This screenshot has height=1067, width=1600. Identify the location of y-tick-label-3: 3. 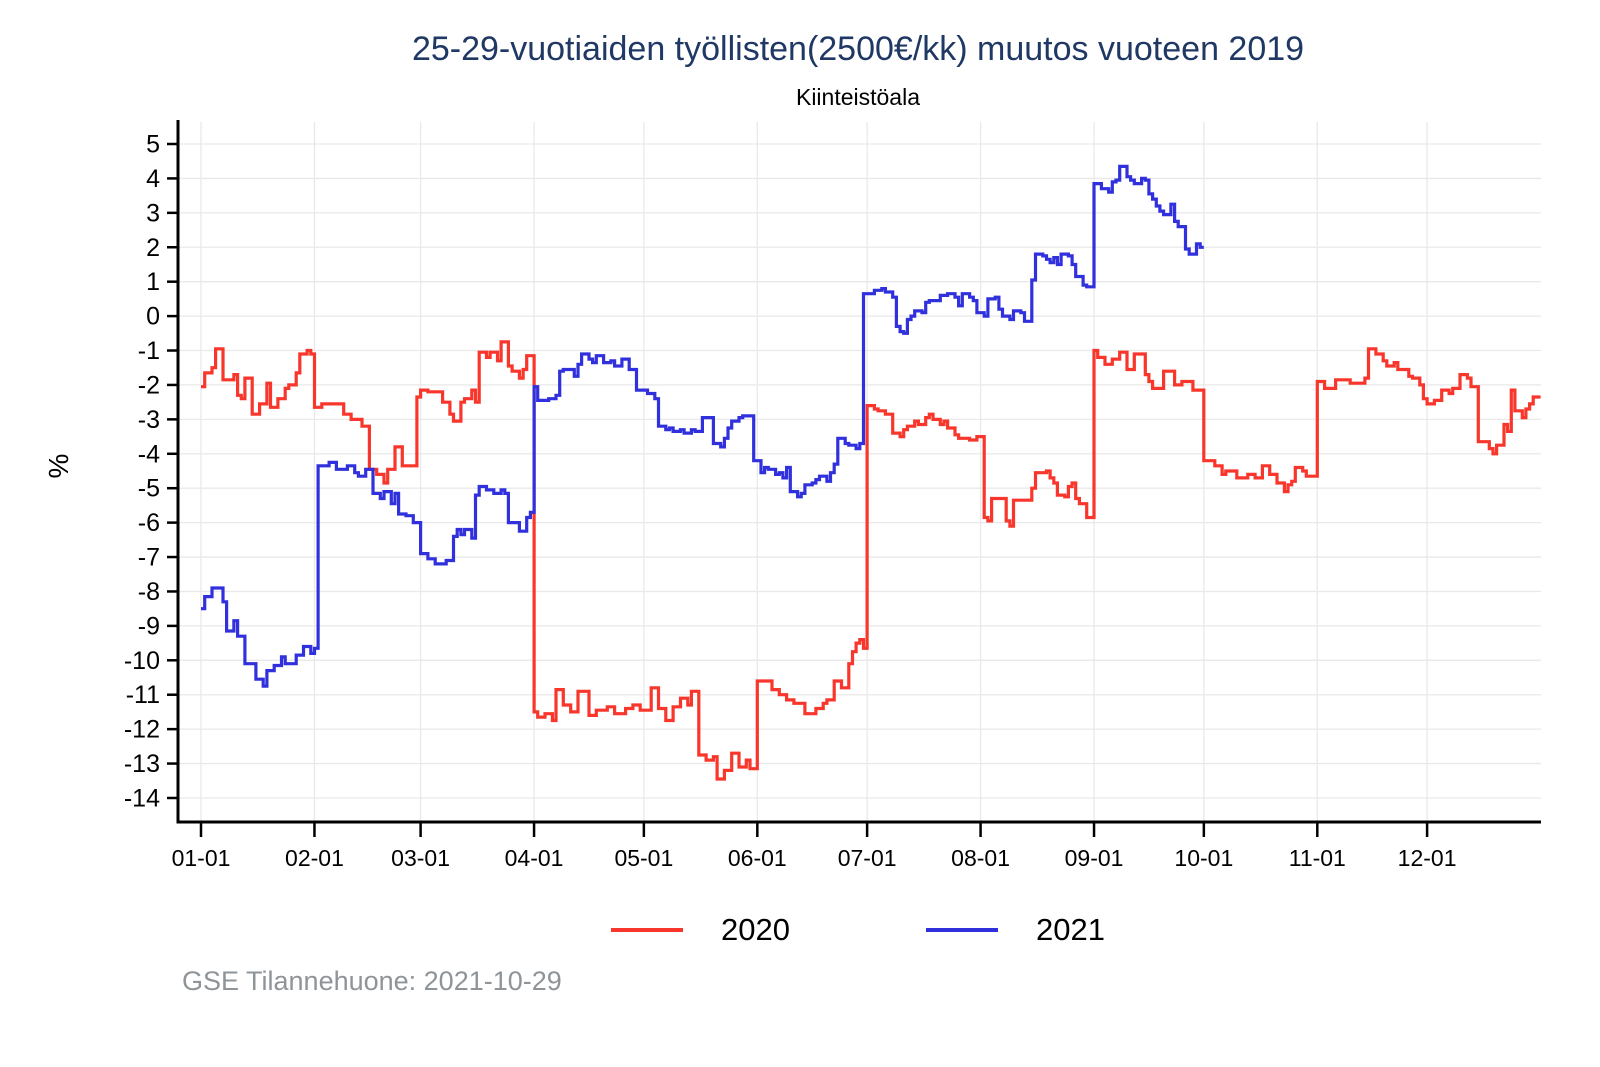
(153, 213).